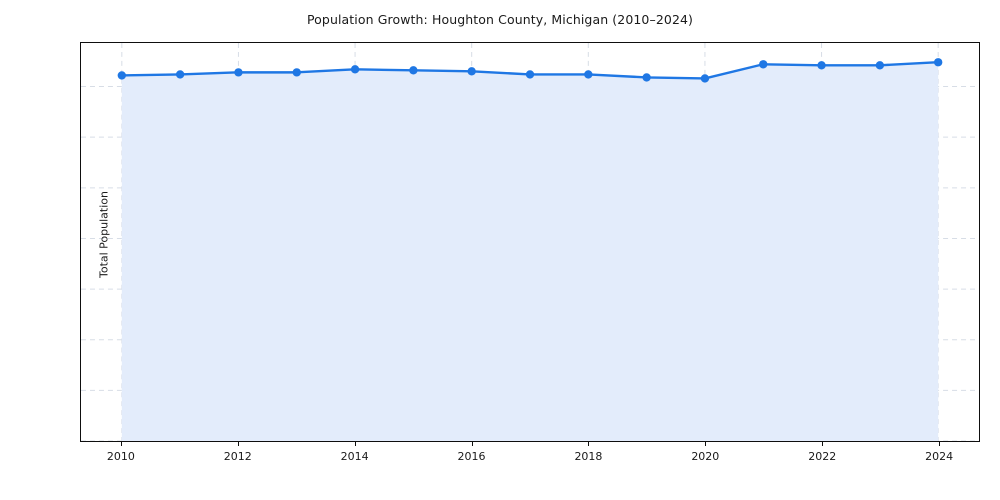  I want to click on x-tick-label: 2014, so click(354, 456).